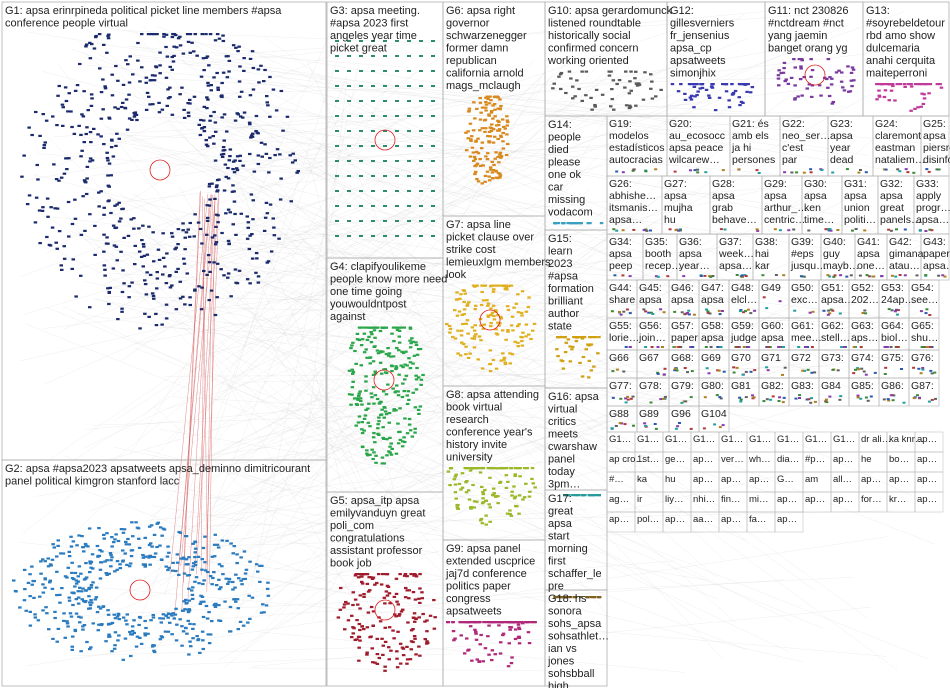 The image size is (950, 688). Describe the element at coordinates (487, 140) in the screenshot. I see `group-nodes-g6` at that location.